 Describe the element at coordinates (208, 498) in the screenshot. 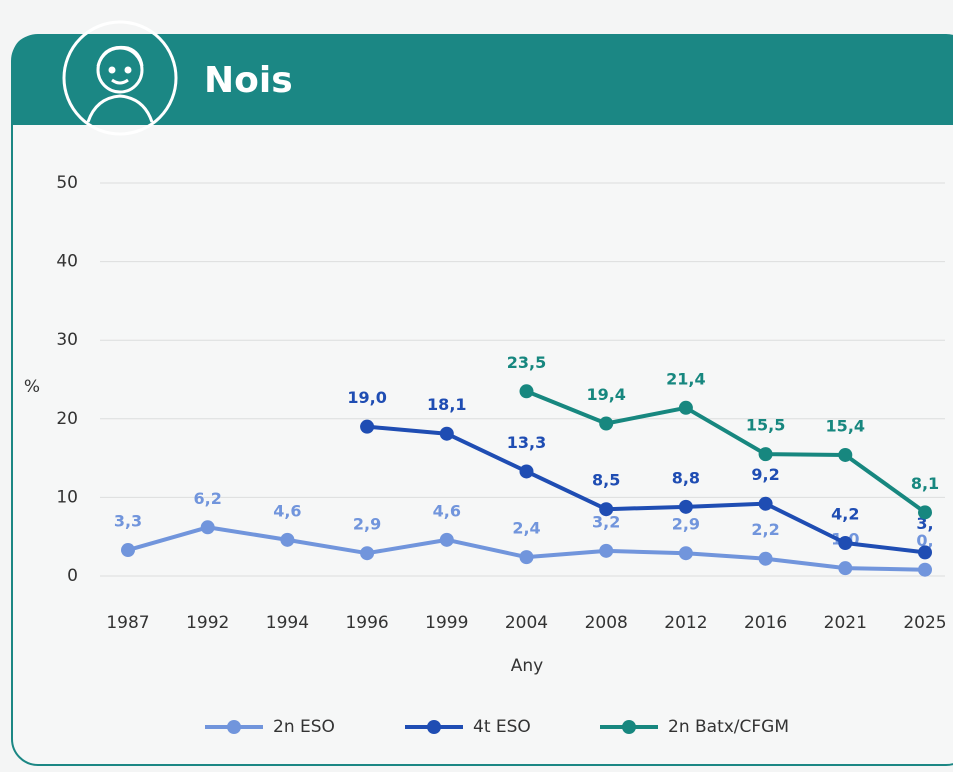

I see `value-label: 6,2` at that location.